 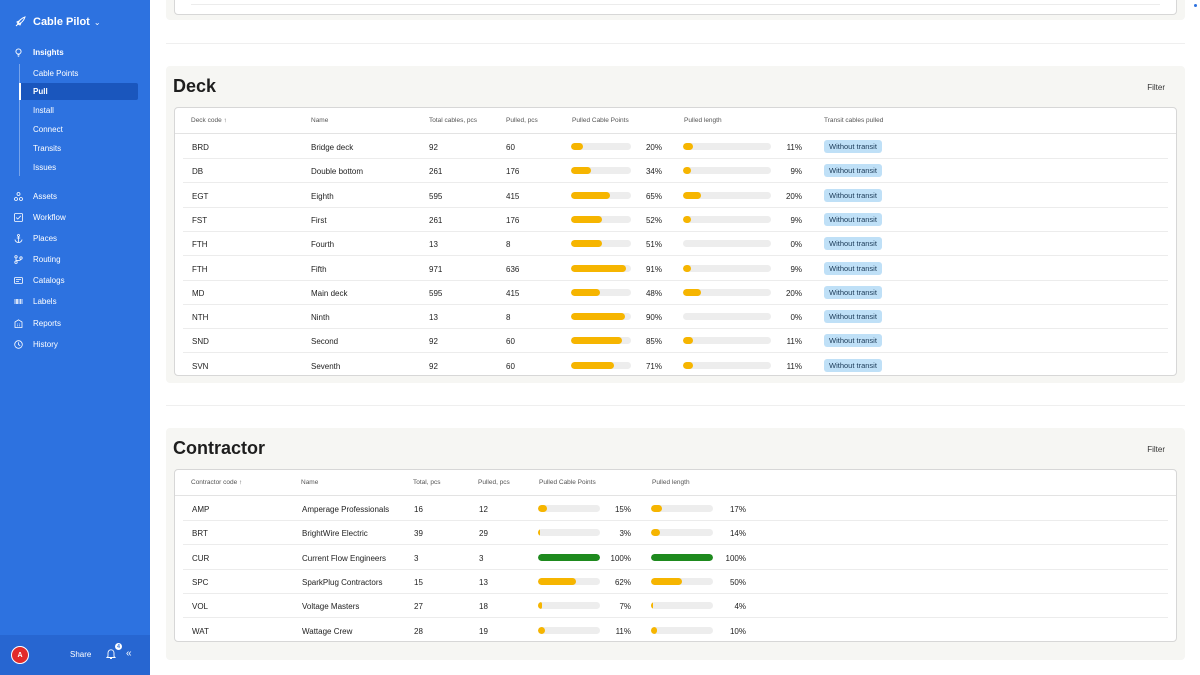 I want to click on sidebar-item-routing: Routing, so click(x=37, y=259).